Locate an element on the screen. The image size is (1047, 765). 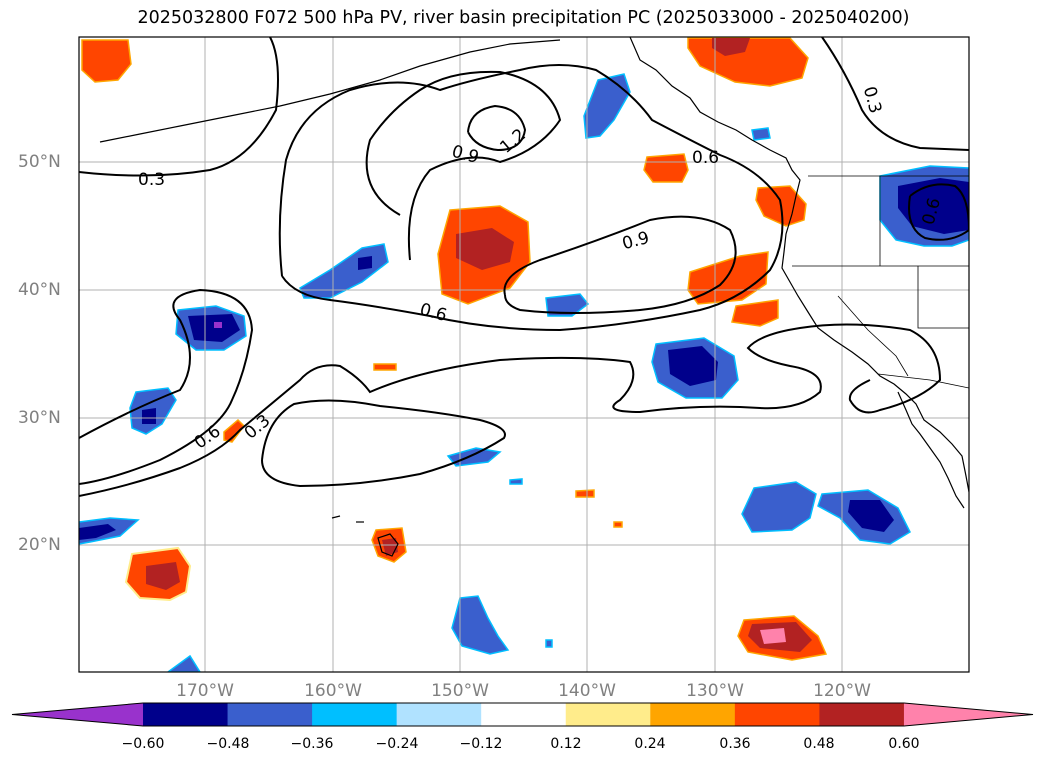
lon-label-170w: 170°W is located at coordinates (205, 691).